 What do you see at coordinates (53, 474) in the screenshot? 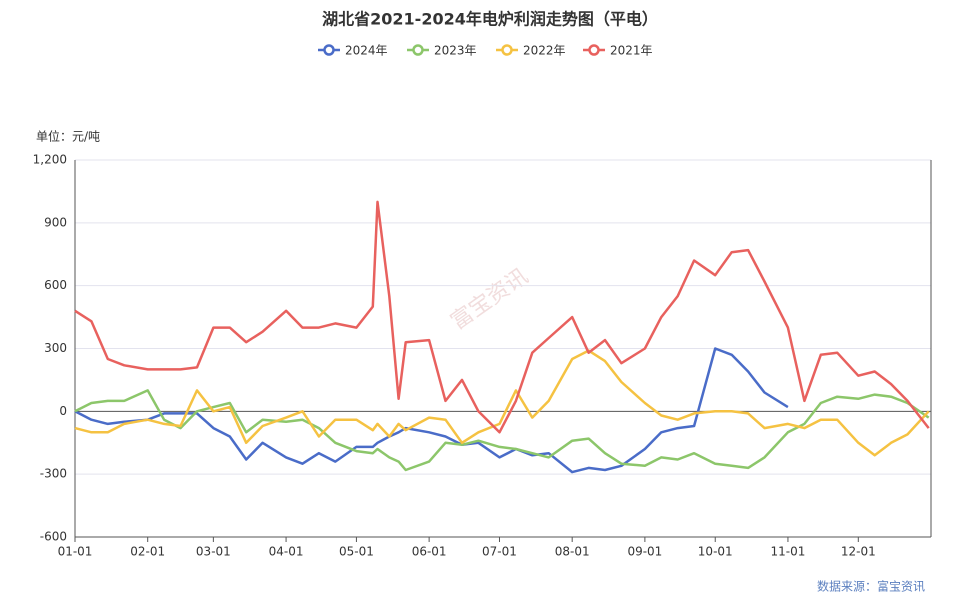
I see `y-tick-label: -300` at bounding box center [53, 474].